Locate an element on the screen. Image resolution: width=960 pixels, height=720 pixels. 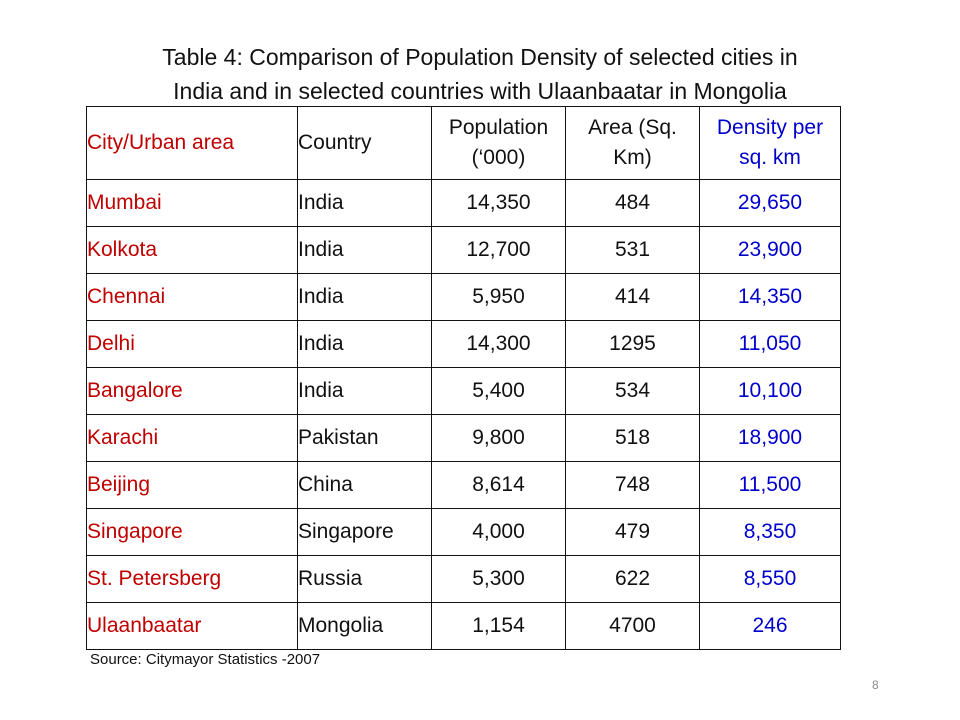
table-row: Bangalore India 5,400 534 10,100 is located at coordinates (463, 391).